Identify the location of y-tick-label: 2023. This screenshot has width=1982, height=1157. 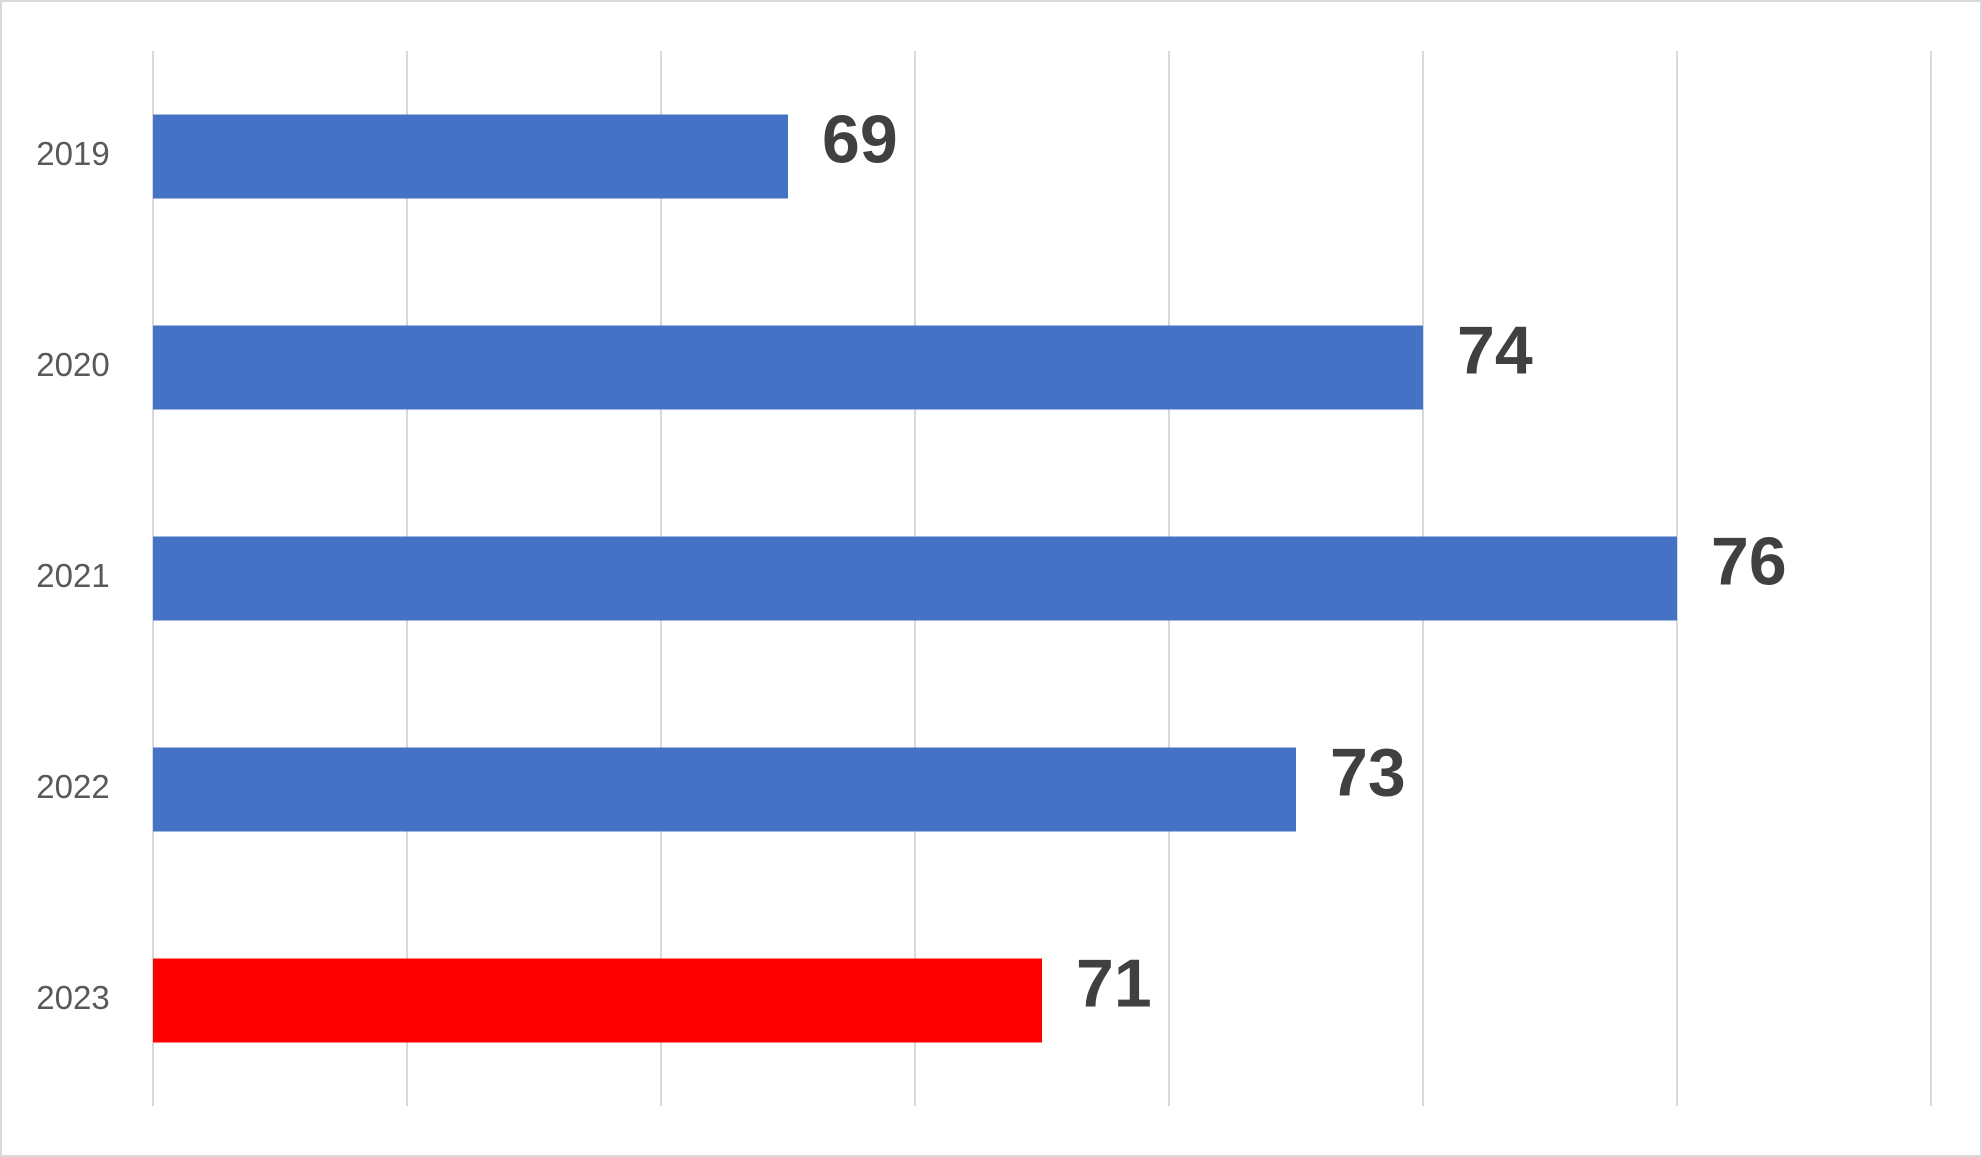
(72, 997).